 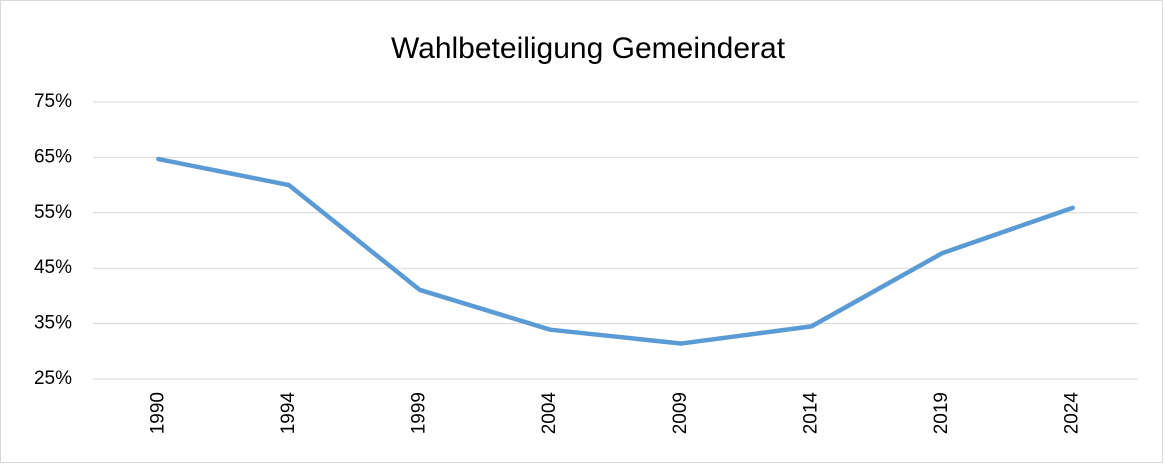 What do you see at coordinates (810, 413) in the screenshot?
I see `x-tick-label: 2014` at bounding box center [810, 413].